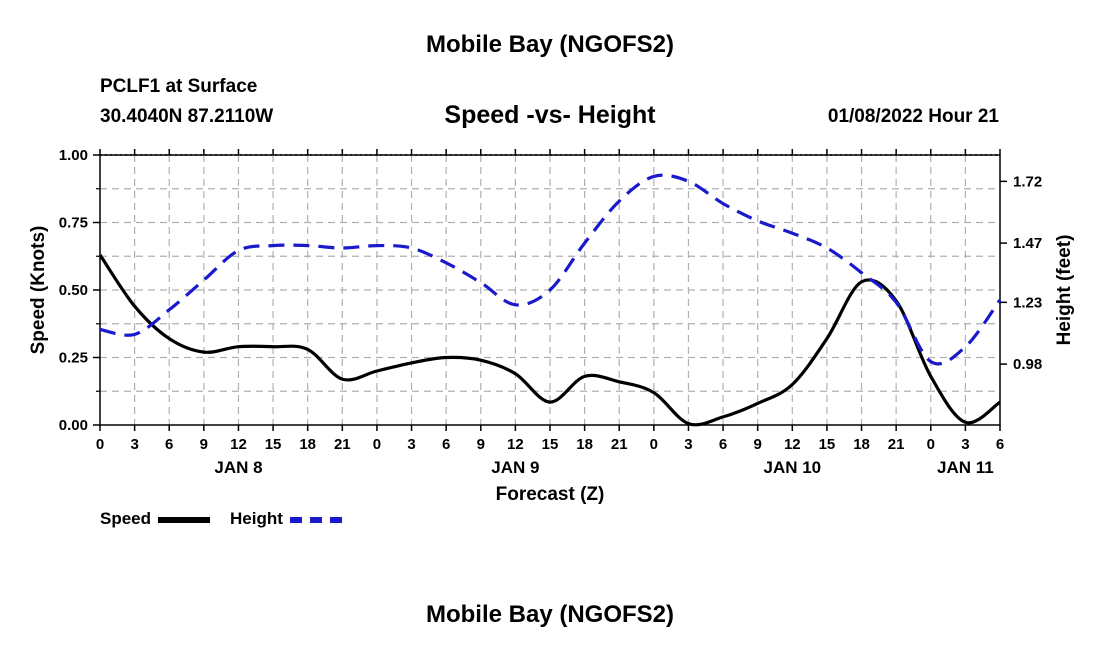  What do you see at coordinates (1027, 243) in the screenshot?
I see `y-tick-label-right: 1.47` at bounding box center [1027, 243].